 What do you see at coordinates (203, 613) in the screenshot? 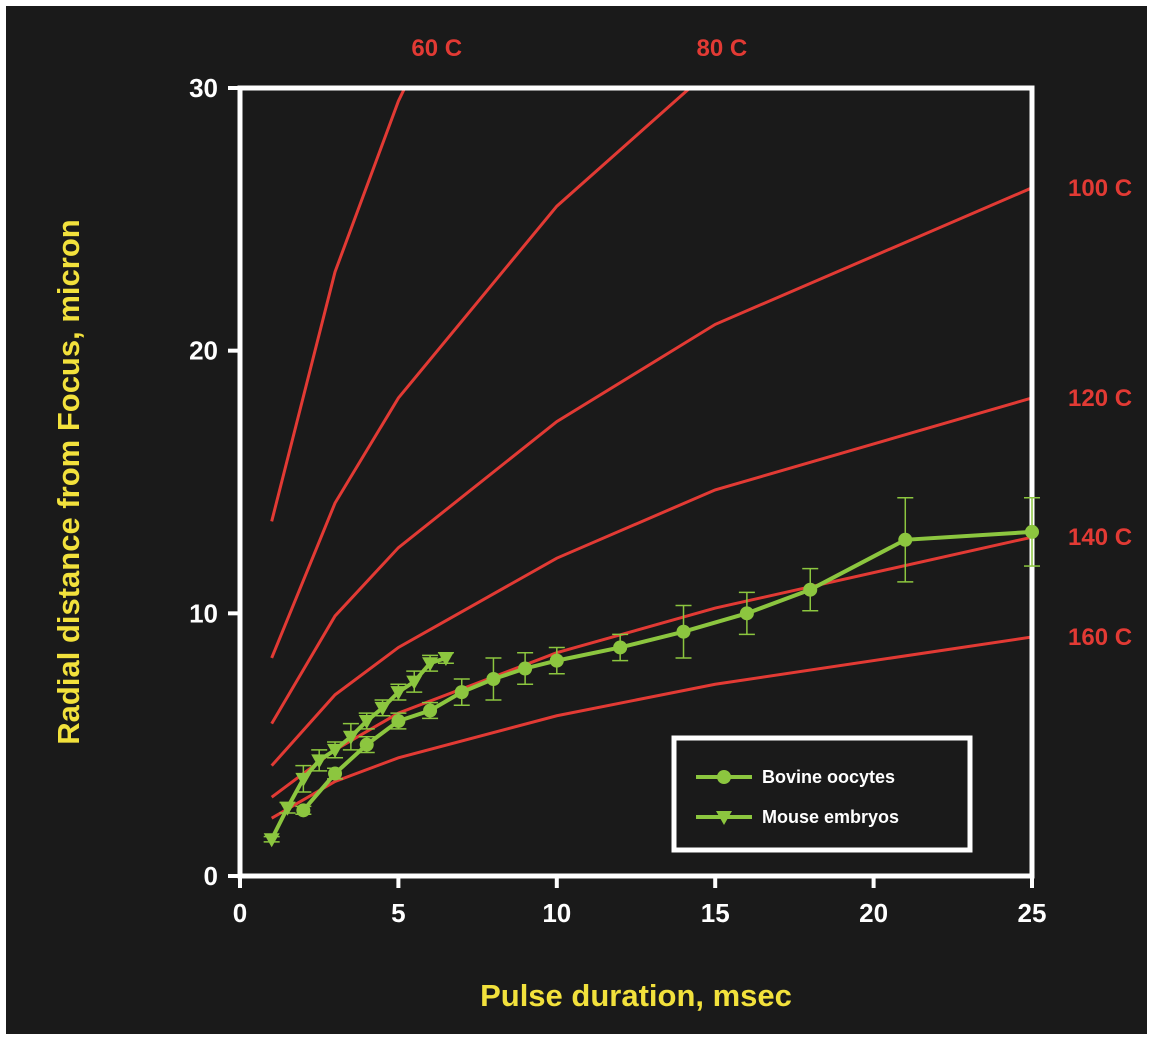
I see `y-tick-label: 10` at bounding box center [203, 613].